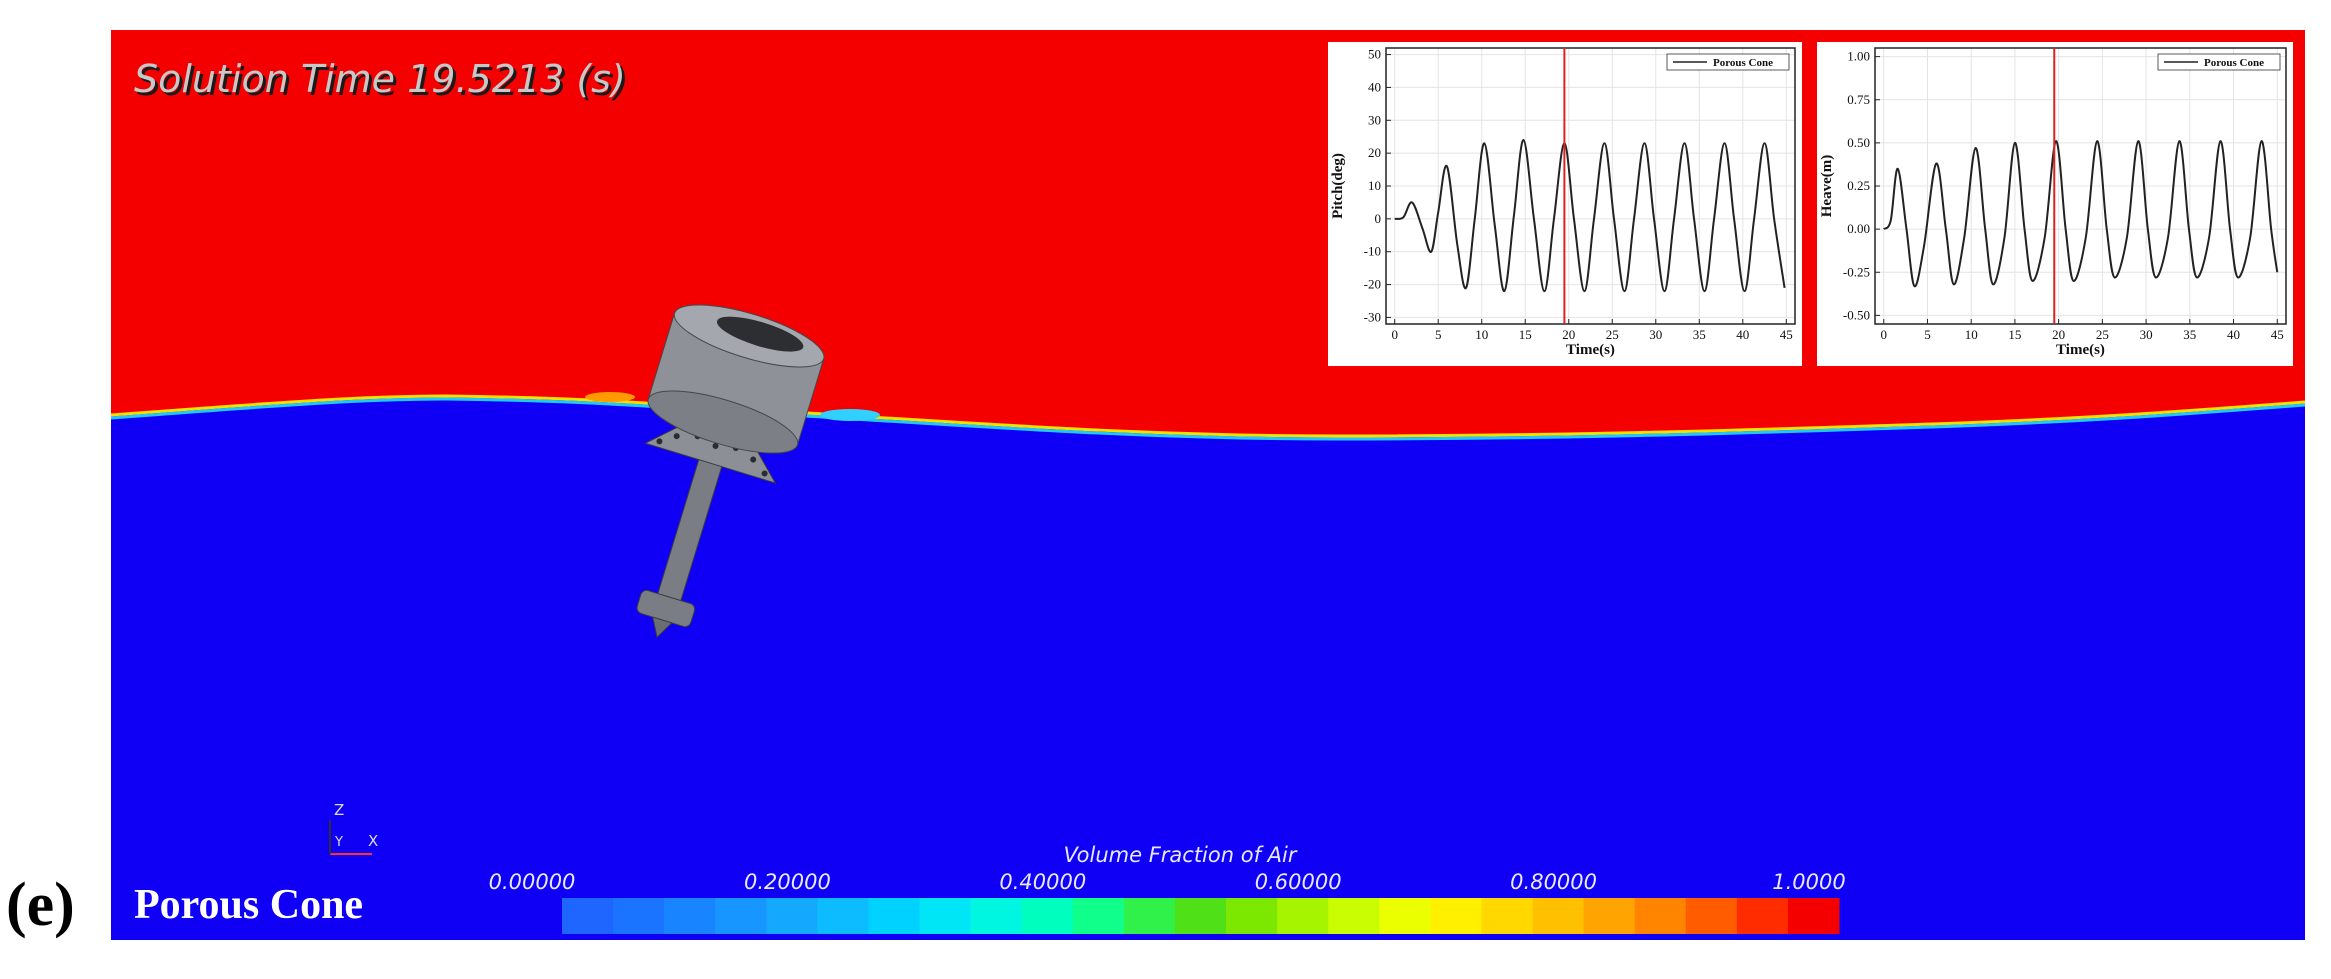  What do you see at coordinates (1808, 882) in the screenshot?
I see `colorbar-tick-label: 1.0000` at bounding box center [1808, 882].